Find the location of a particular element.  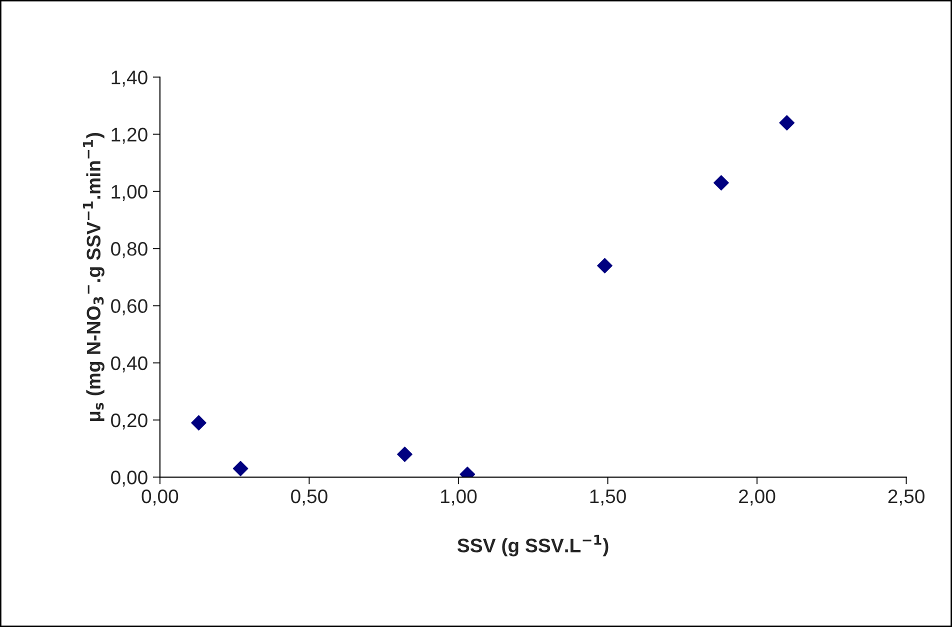

x-axis-title: SSV (g SSV.L$^{−1}$) is located at coordinates (532, 545).